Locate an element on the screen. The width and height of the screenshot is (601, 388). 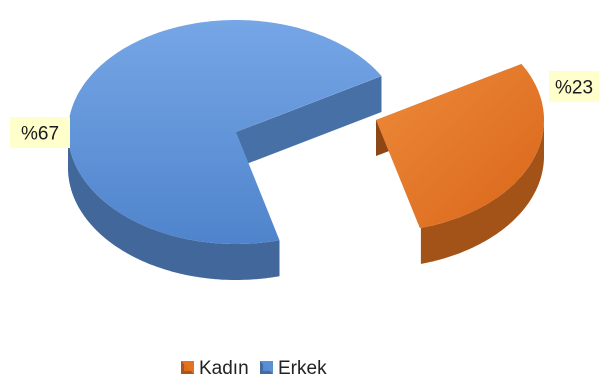
legend-label: Erkek is located at coordinates (302, 368).